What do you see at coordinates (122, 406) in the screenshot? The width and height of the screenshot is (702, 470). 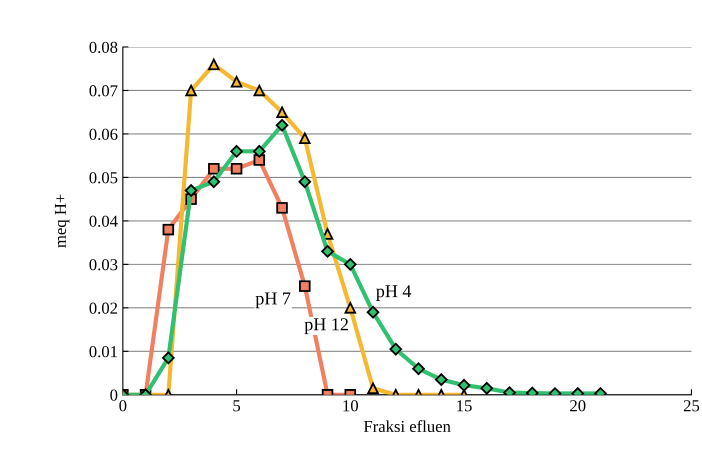 I see `x-tick-label: 0` at bounding box center [122, 406].